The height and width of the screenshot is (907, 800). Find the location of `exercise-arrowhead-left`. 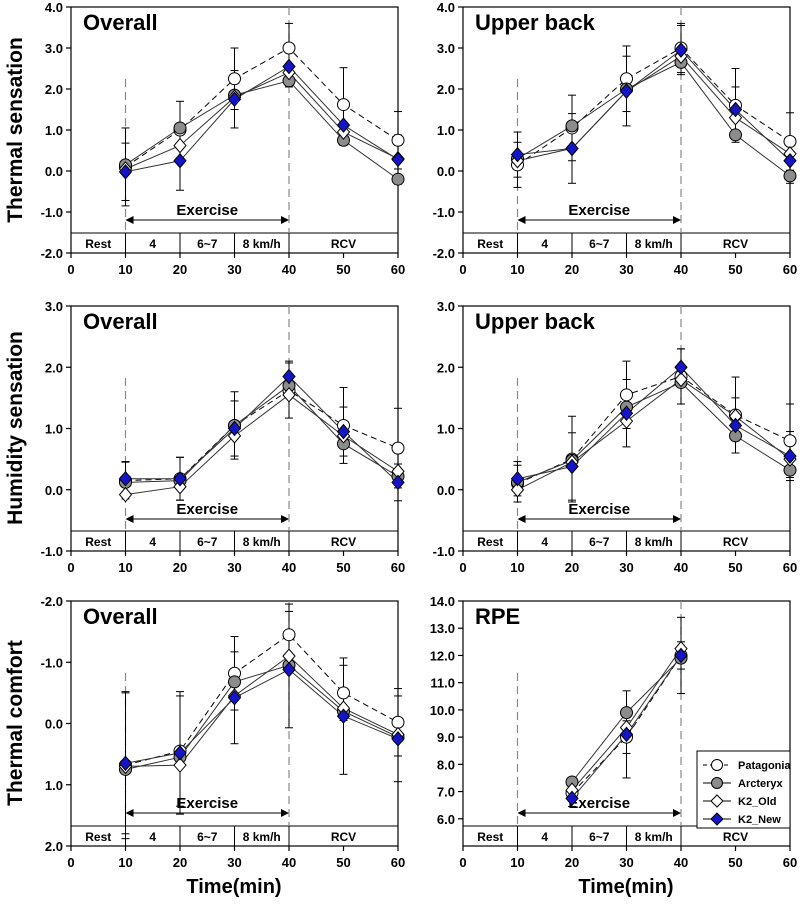

exercise-arrowhead-left is located at coordinates (129, 519).